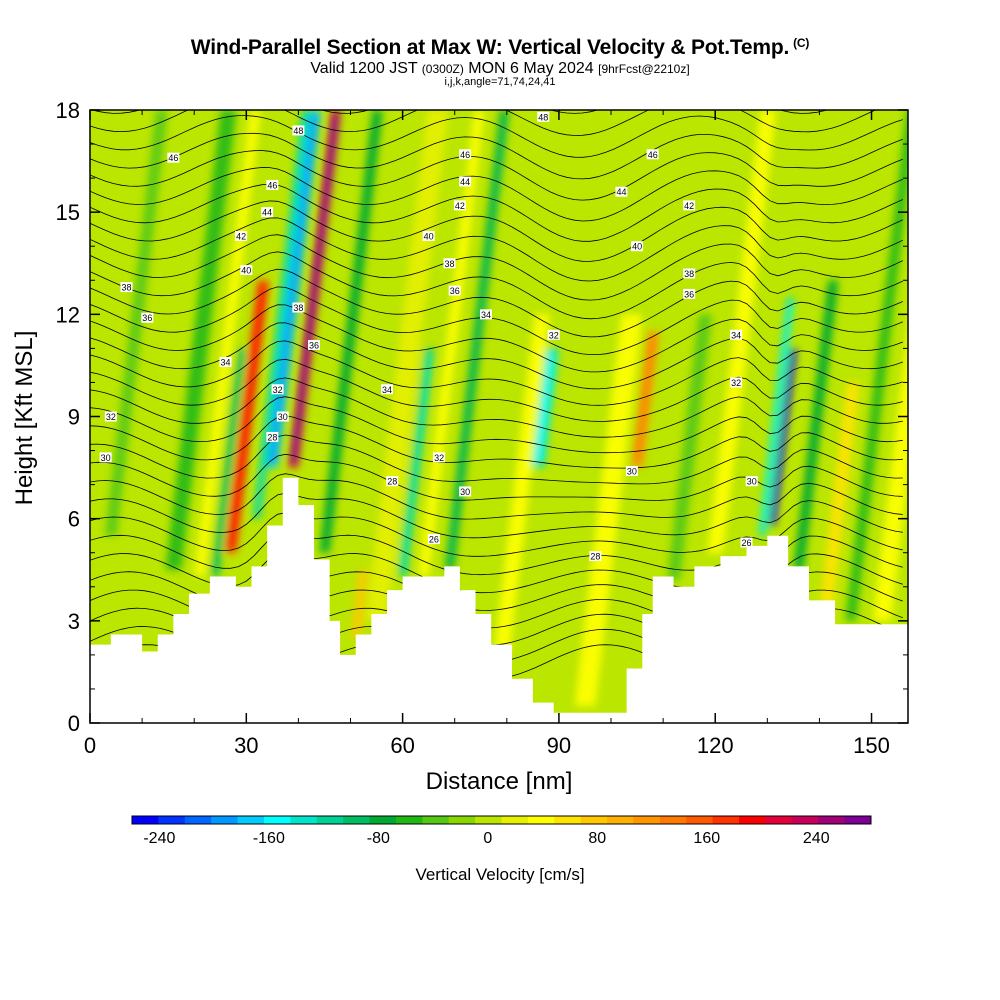 Image resolution: width=1000 pixels, height=1000 pixels. I want to click on theta-label-29: 32, so click(553, 334).